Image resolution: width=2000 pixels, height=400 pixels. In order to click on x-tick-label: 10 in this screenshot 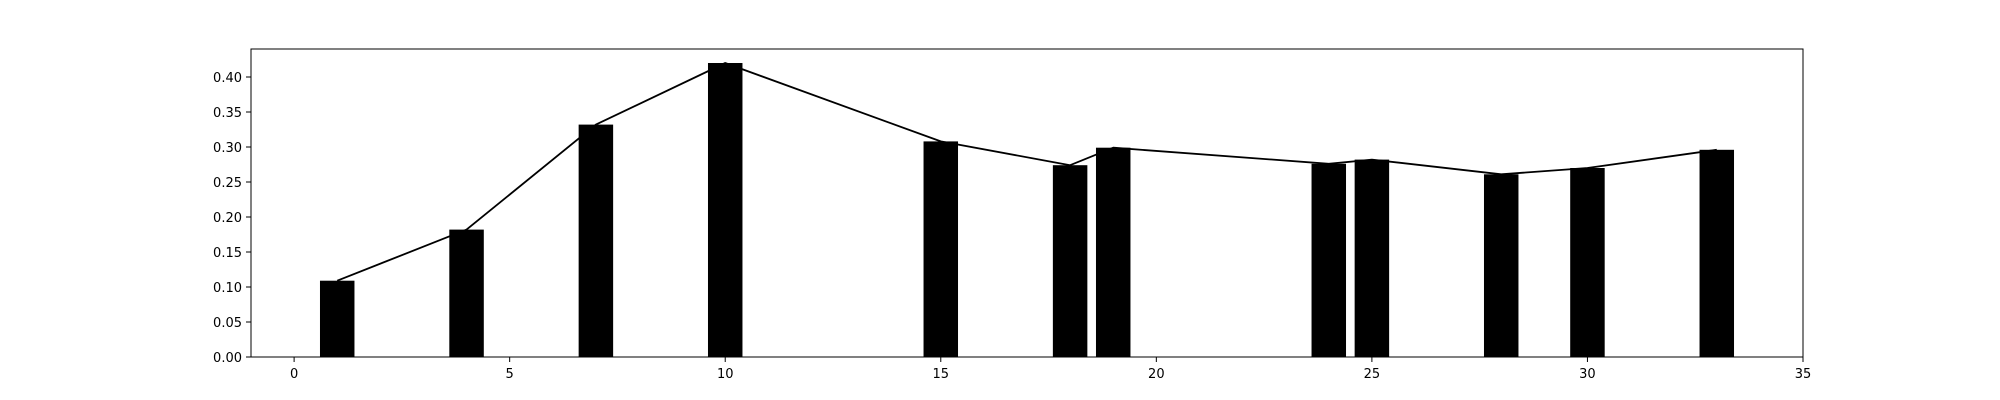, I will do `click(725, 374)`.